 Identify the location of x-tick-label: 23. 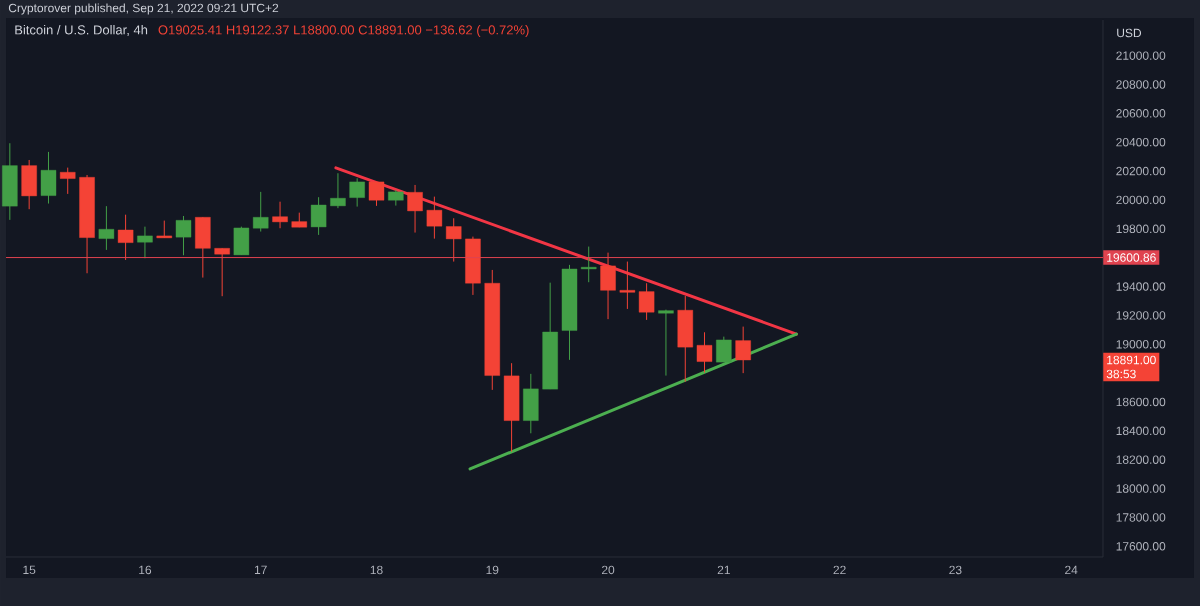
(955, 570).